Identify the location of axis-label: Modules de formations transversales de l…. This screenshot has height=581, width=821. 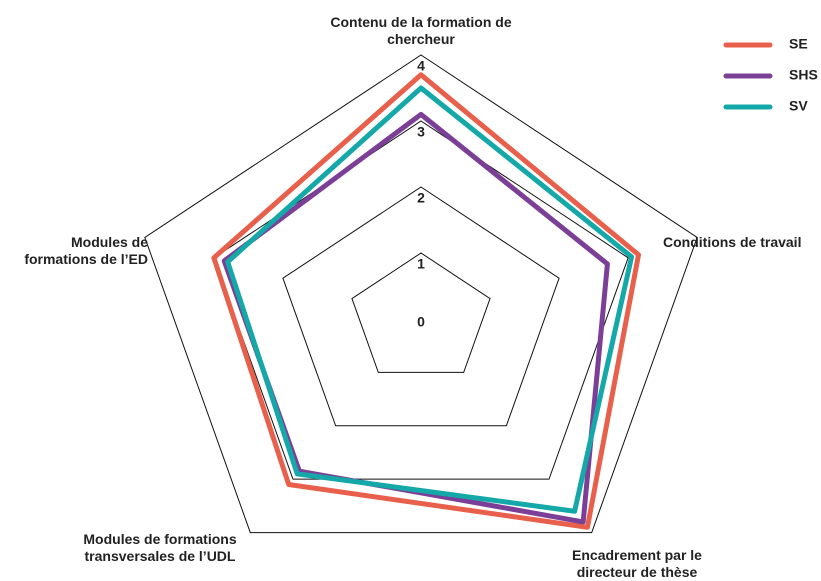
(160, 547).